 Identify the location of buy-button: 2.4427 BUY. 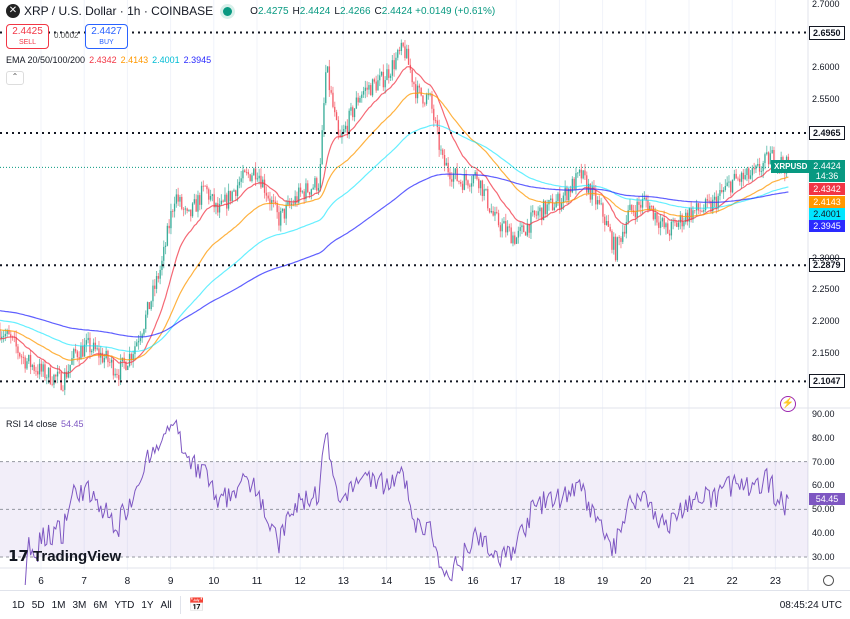
(106, 36).